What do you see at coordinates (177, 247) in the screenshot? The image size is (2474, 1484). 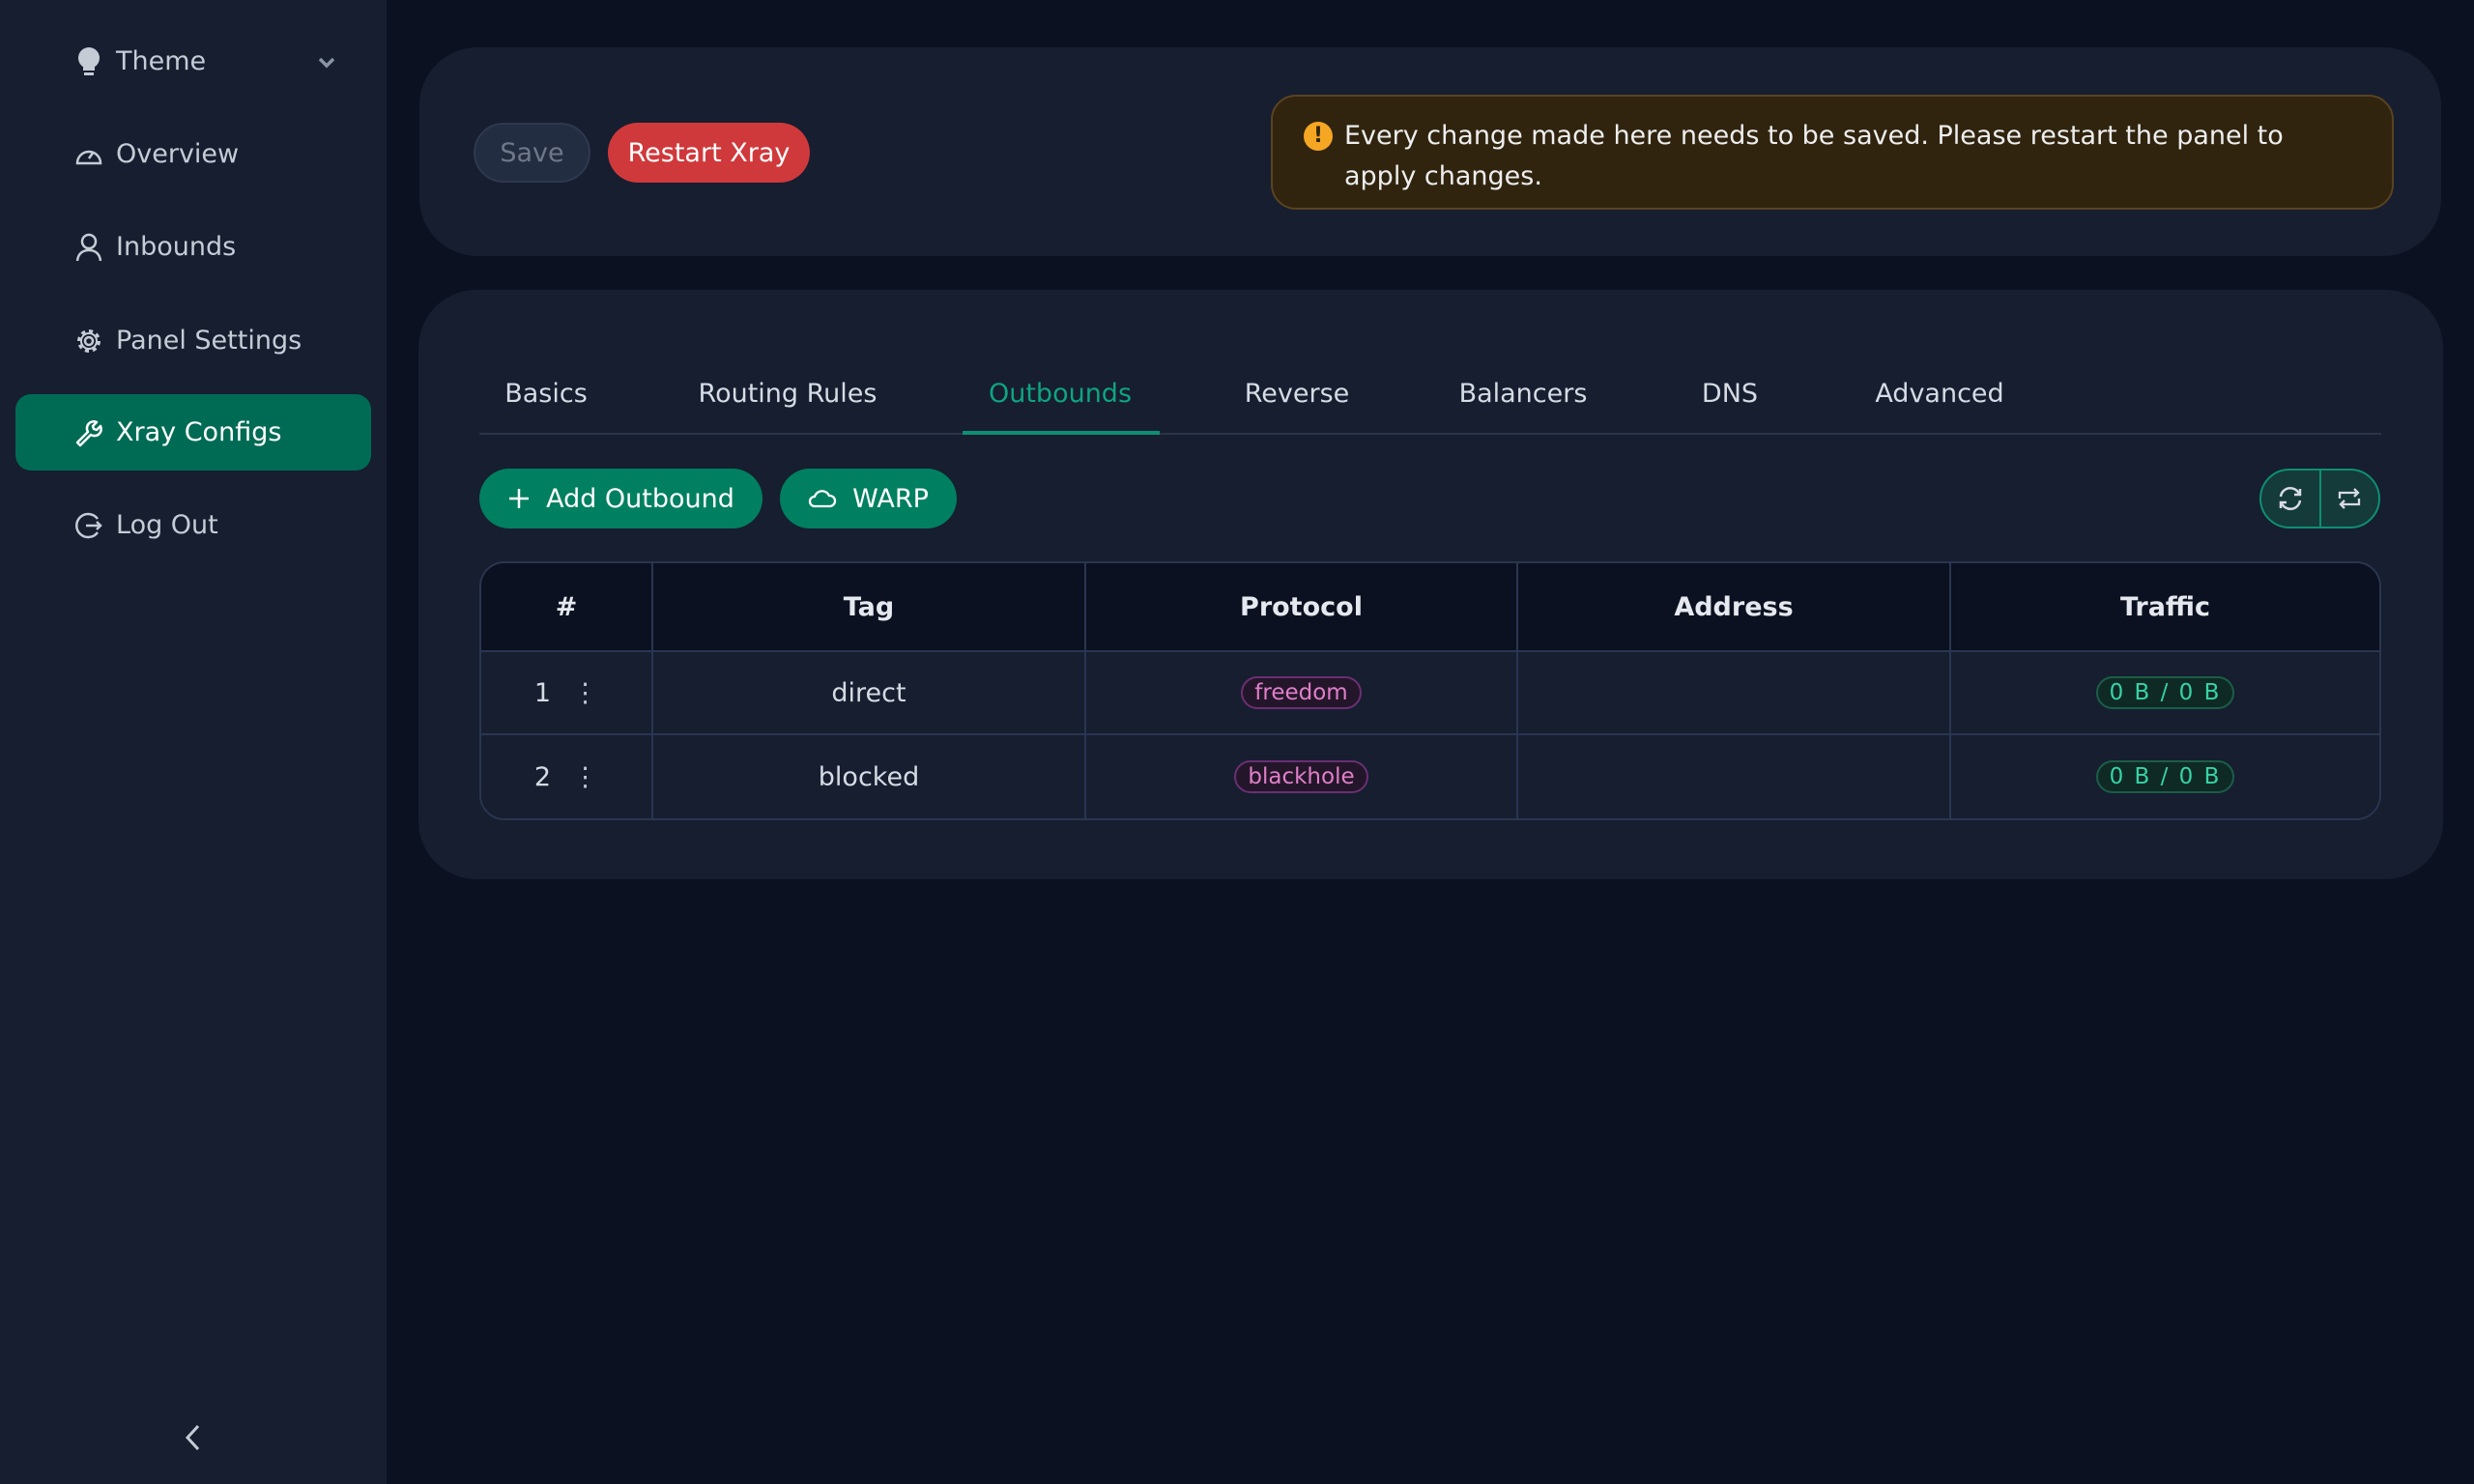 I see `sidebar-item-label: Inbounds` at bounding box center [177, 247].